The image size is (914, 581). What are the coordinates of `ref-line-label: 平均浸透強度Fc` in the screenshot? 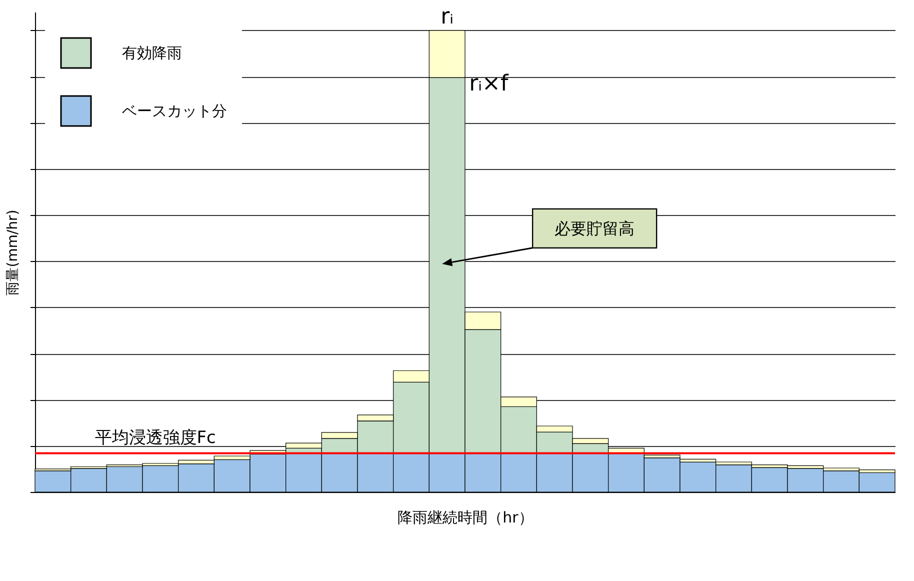 It's located at (155, 438).